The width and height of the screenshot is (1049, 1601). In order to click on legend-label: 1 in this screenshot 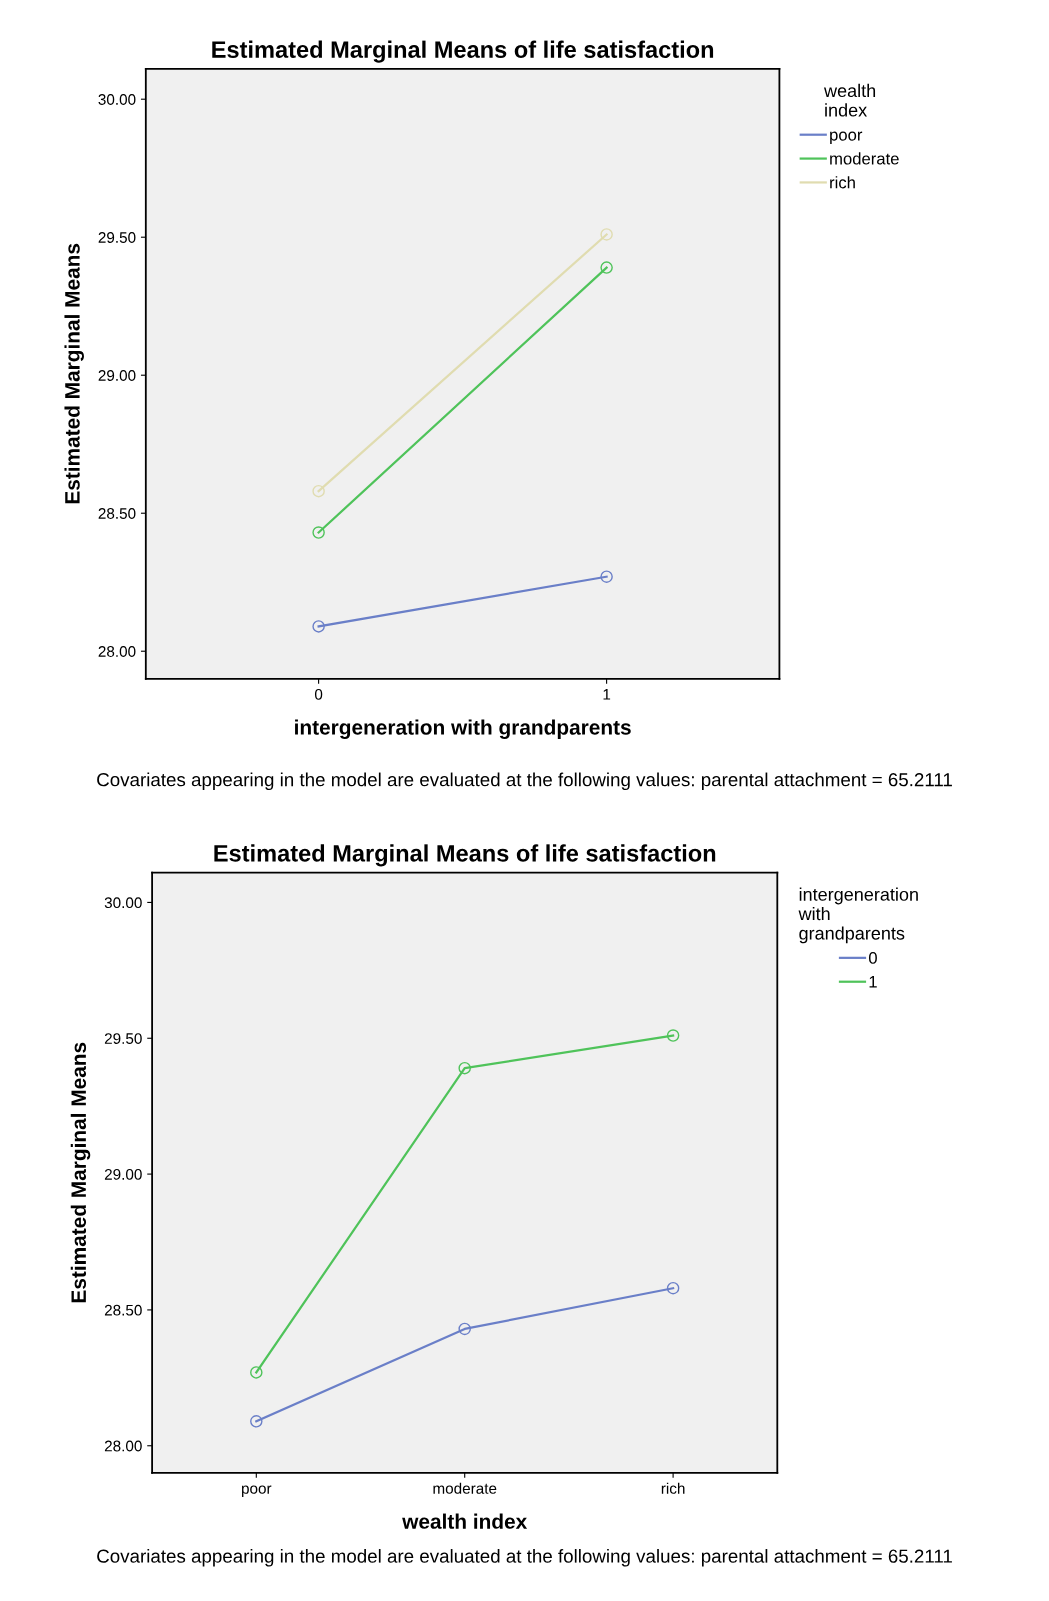, I will do `click(873, 982)`.